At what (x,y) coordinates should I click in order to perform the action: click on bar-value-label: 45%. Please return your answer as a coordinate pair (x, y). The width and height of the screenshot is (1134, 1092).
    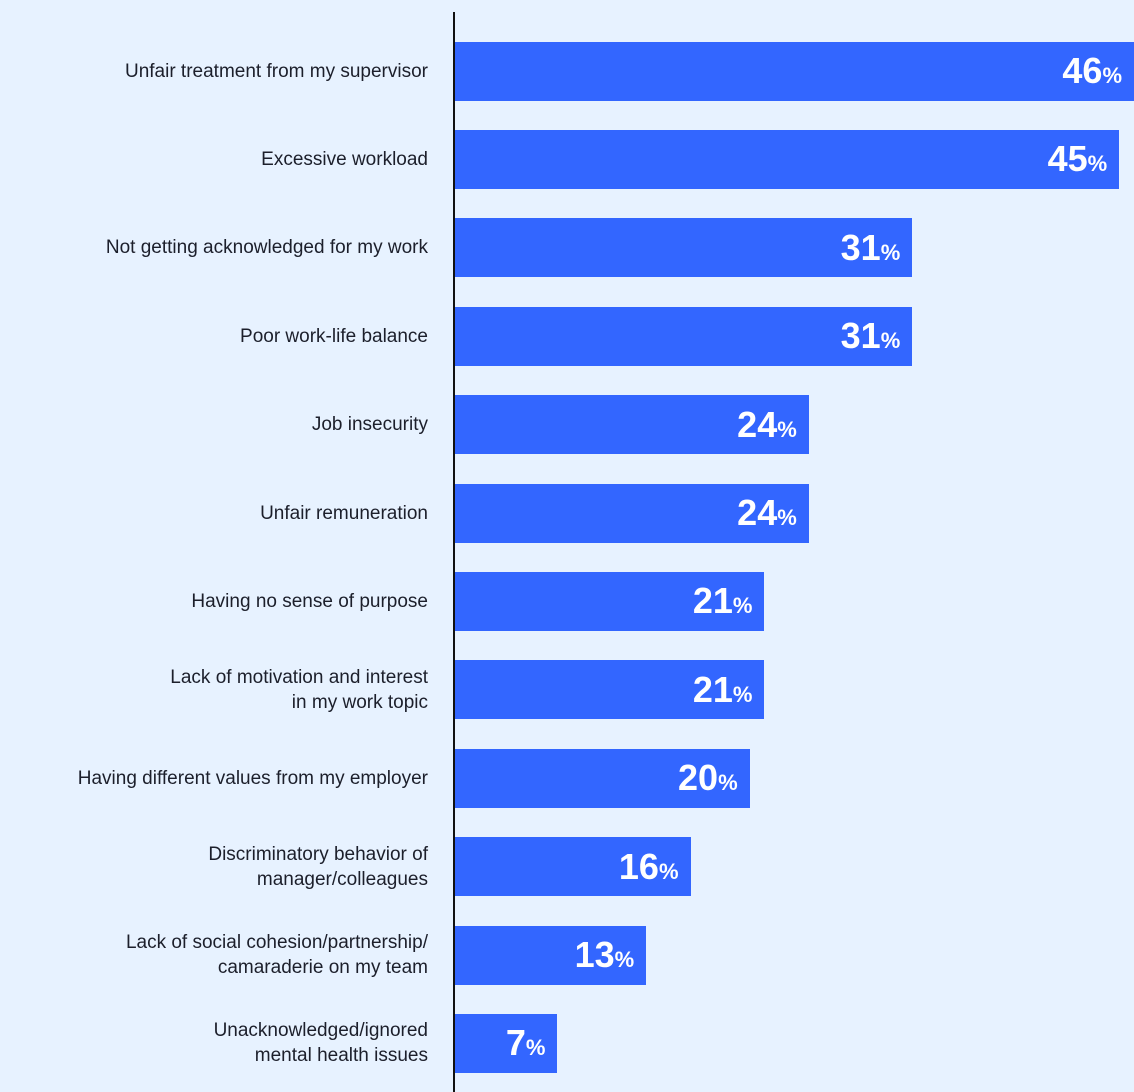
    Looking at the image, I should click on (1078, 159).